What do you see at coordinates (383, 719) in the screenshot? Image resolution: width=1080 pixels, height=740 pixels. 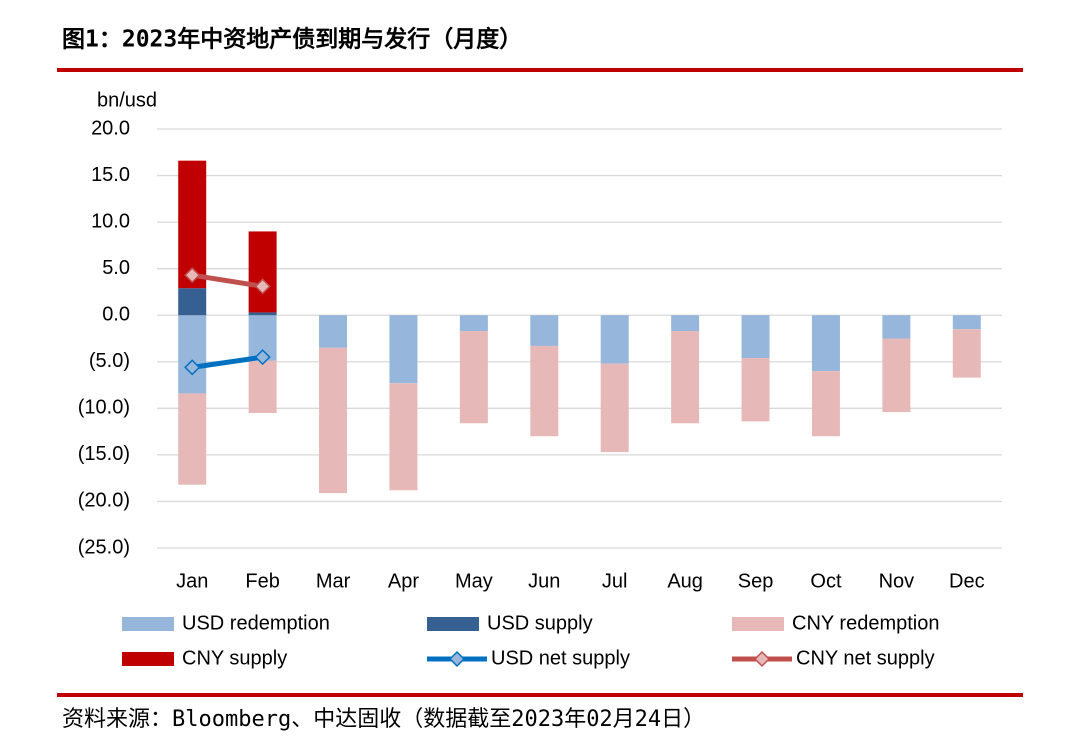 I see `source-note: 资料来源：Bloomberg、中达固收（数据截至2023年02月24日）` at bounding box center [383, 719].